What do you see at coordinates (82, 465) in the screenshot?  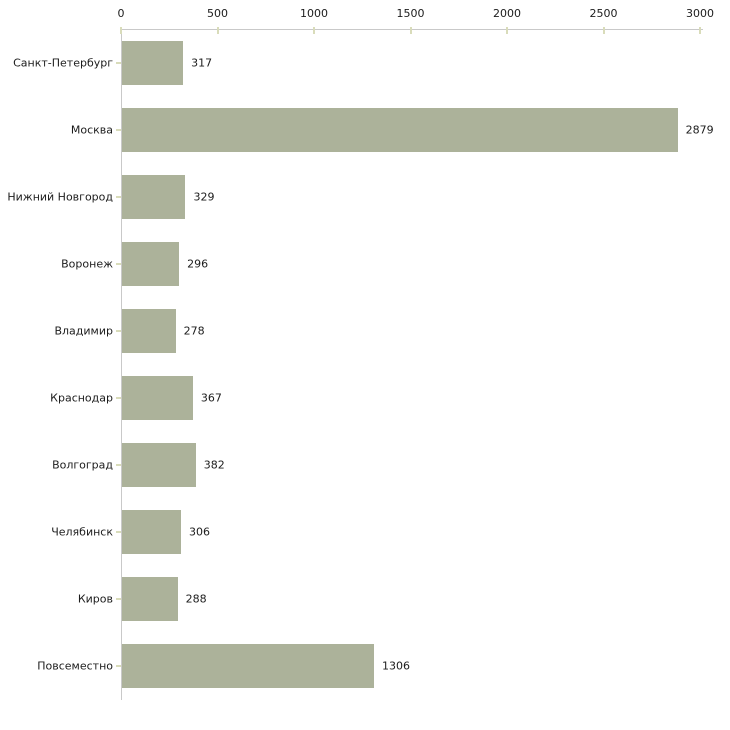 I see `category-label: Волгоград` at bounding box center [82, 465].